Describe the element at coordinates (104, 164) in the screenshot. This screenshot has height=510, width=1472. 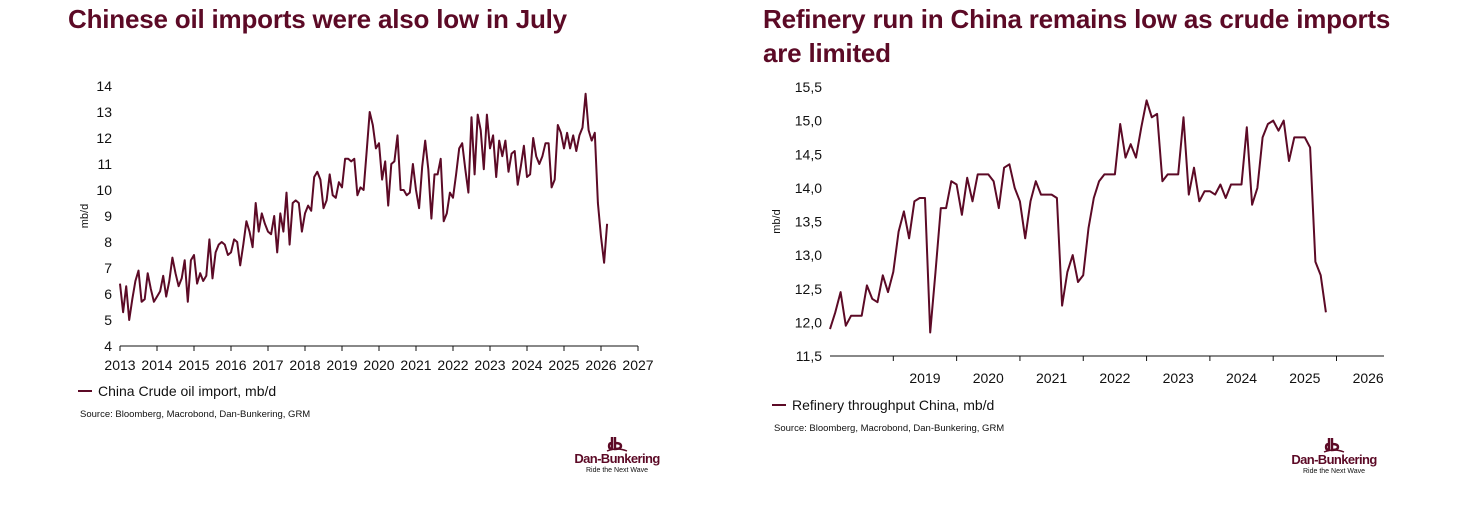
I see `y-tick-label: 11` at that location.